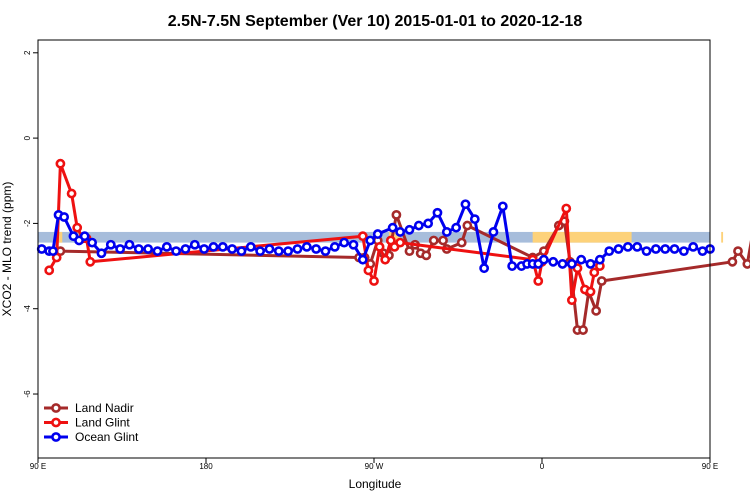 The width and height of the screenshot is (750, 500). What do you see at coordinates (27, 52) in the screenshot?
I see `y-tick-label: 2` at bounding box center [27, 52].